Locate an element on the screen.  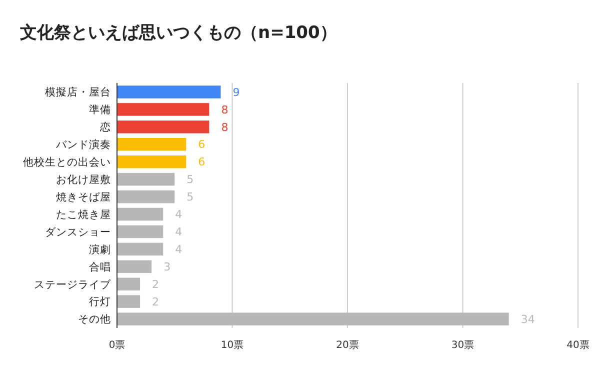
y-tick-label: 他校生との出会い is located at coordinates (67, 162).